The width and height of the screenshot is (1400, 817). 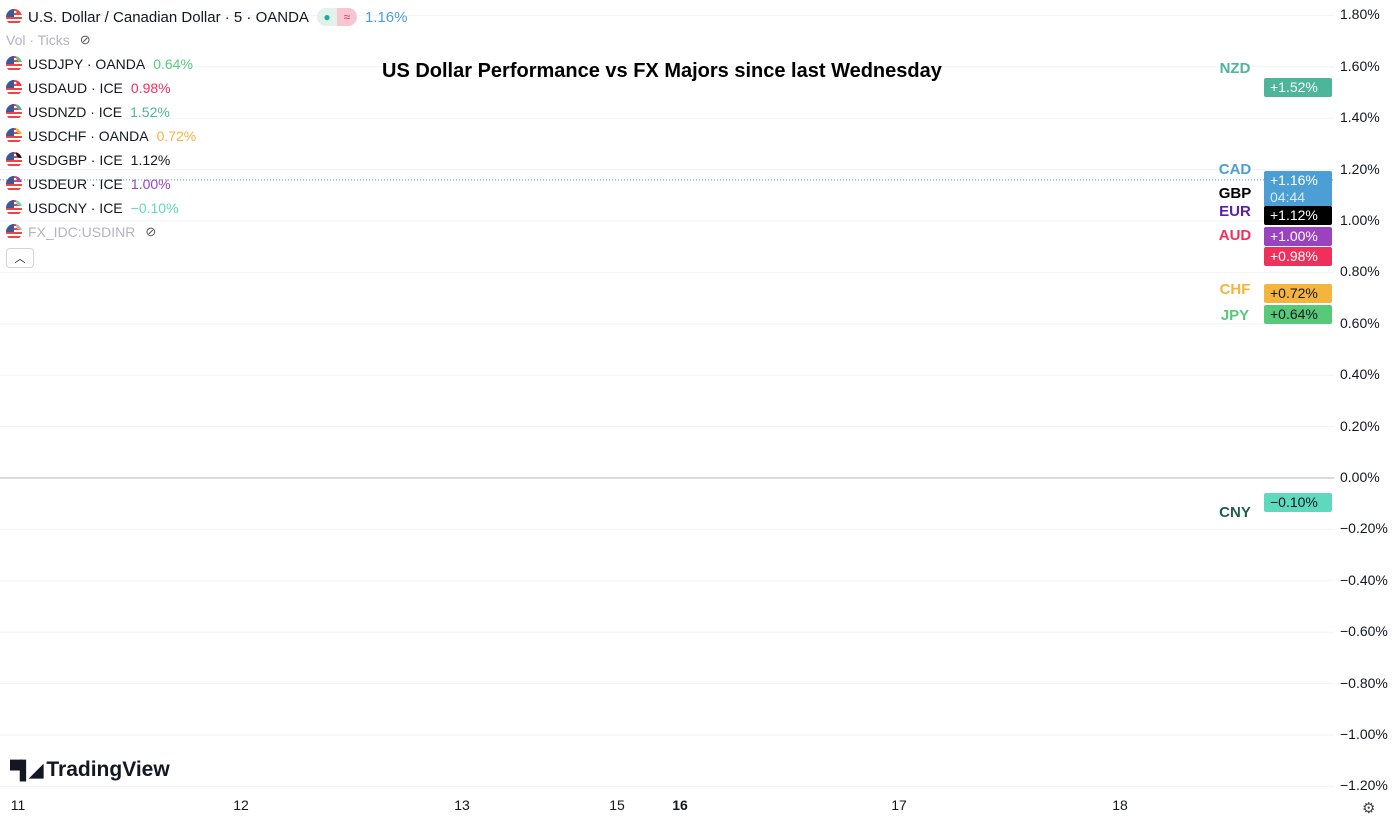 What do you see at coordinates (1360, 117) in the screenshot?
I see `y-tick-label: 1.40%` at bounding box center [1360, 117].